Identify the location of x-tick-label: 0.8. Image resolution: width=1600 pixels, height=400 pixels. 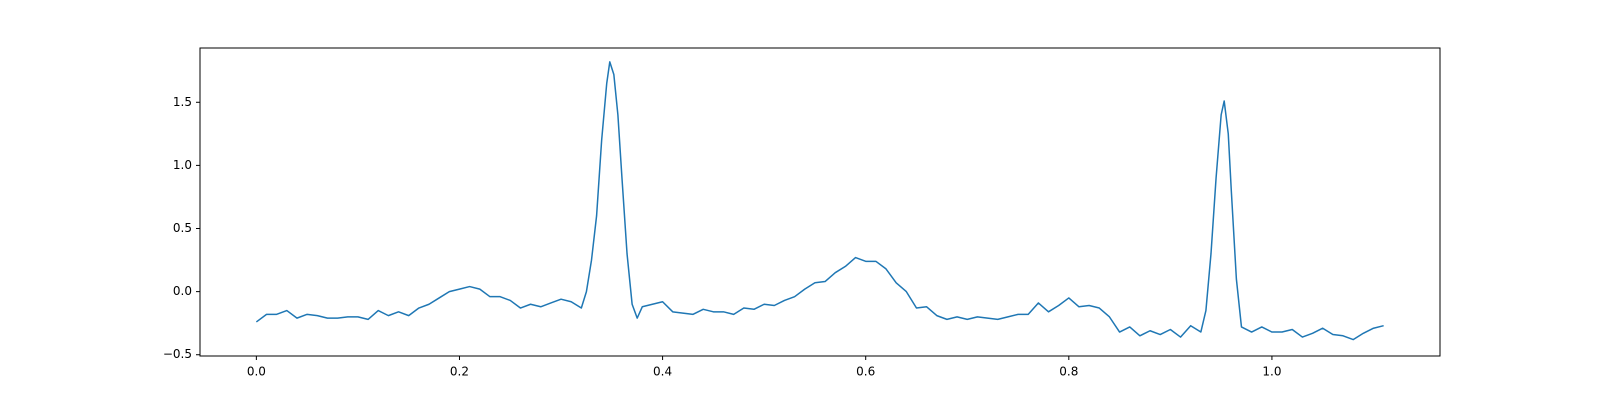
(1068, 372).